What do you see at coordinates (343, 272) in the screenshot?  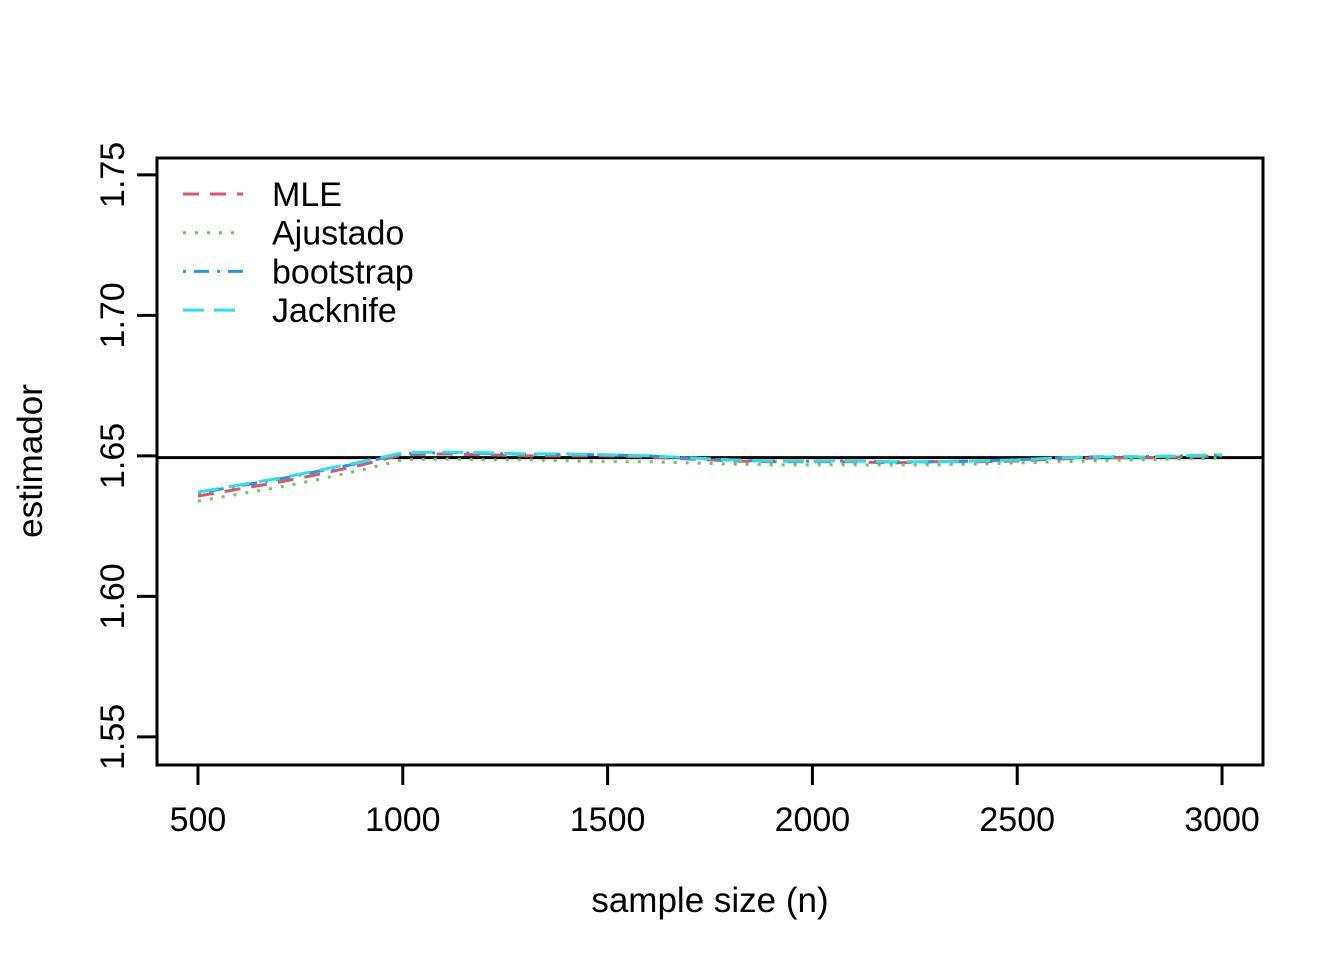 I see `legend-label-bootstrap: bootstrap` at bounding box center [343, 272].